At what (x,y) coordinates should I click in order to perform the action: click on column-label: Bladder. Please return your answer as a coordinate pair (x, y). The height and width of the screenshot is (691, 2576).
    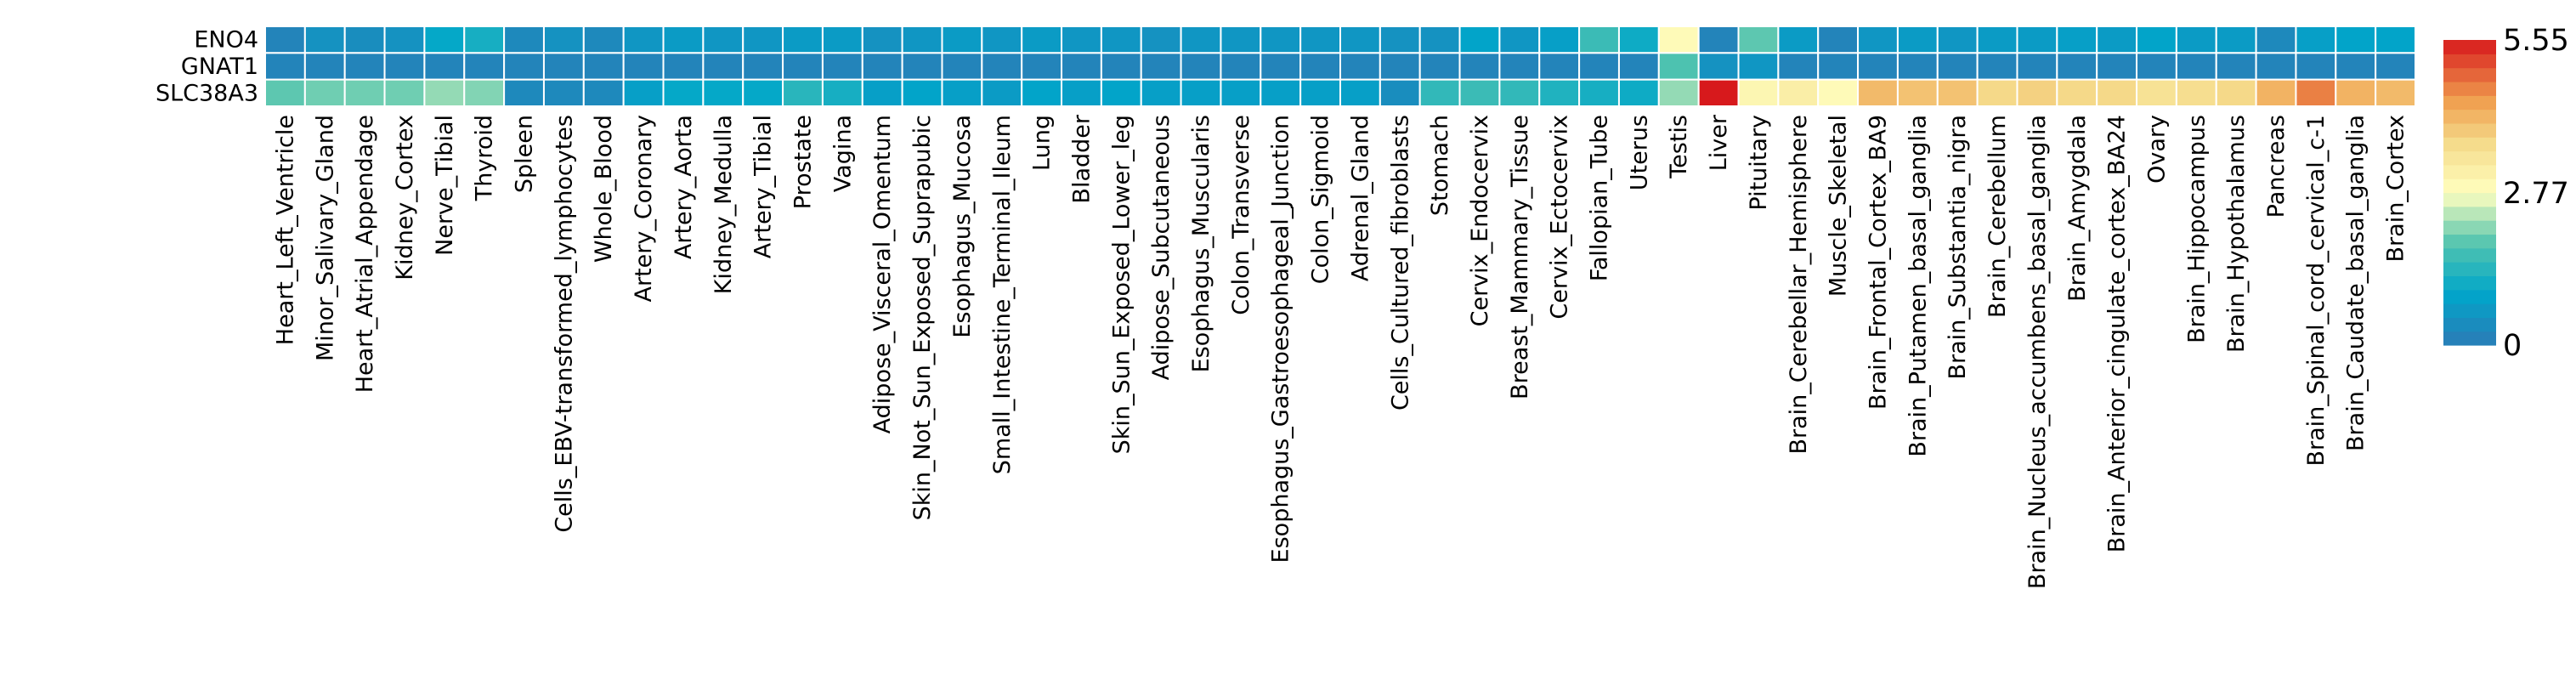
    Looking at the image, I should click on (1081, 159).